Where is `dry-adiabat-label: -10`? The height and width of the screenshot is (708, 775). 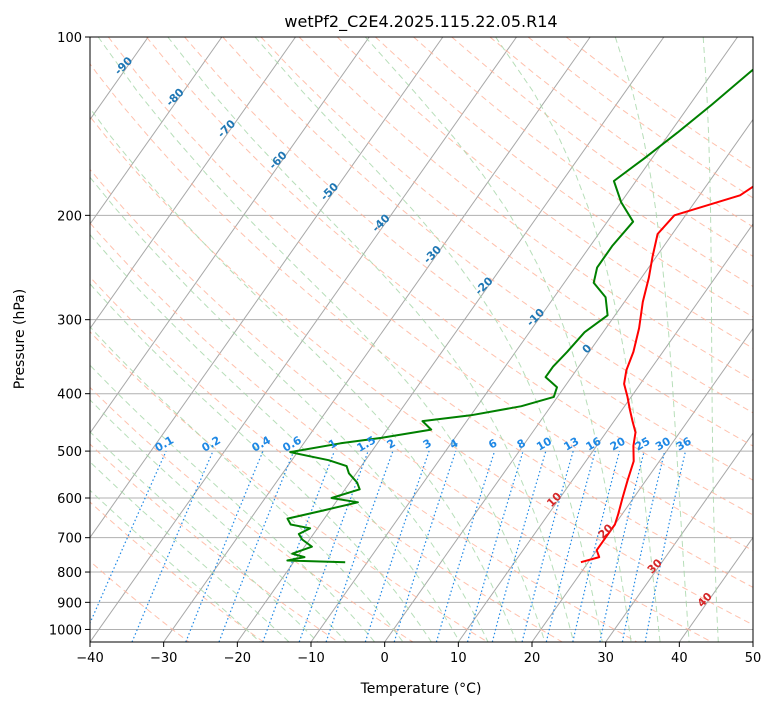 dry-adiabat-label: -10 is located at coordinates (535, 317).